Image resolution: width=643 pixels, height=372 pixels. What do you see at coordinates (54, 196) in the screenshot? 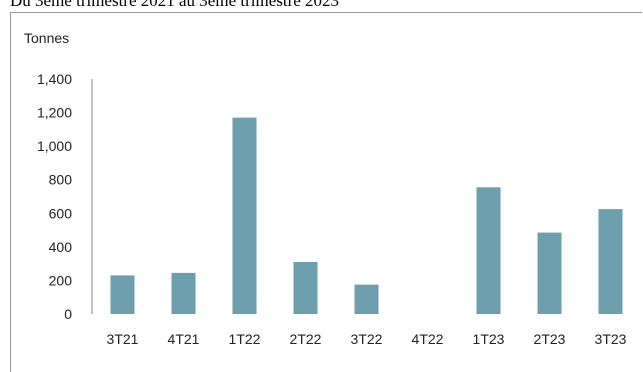
I see `y-tick-labels: 0 200 400 600 800 1,000 1,200 1,400` at bounding box center [54, 196].